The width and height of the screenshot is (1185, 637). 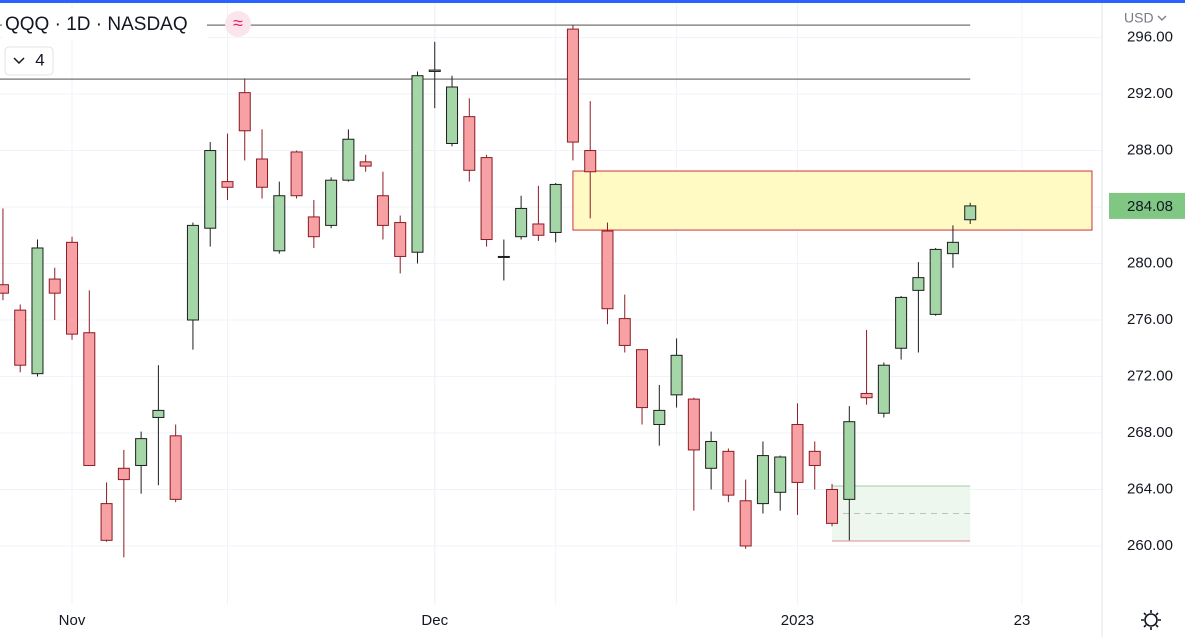 What do you see at coordinates (39, 59) in the screenshot?
I see `indicator-count: 4` at bounding box center [39, 59].